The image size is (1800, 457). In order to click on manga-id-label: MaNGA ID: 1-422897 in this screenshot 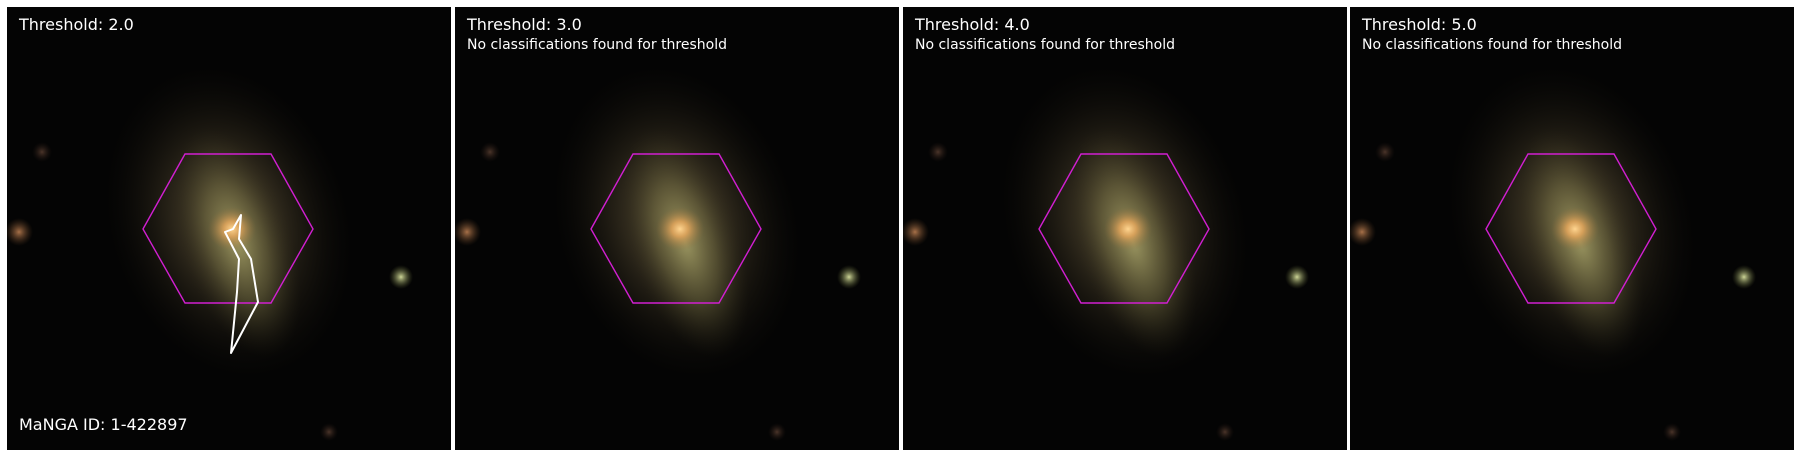, I will do `click(103, 424)`.